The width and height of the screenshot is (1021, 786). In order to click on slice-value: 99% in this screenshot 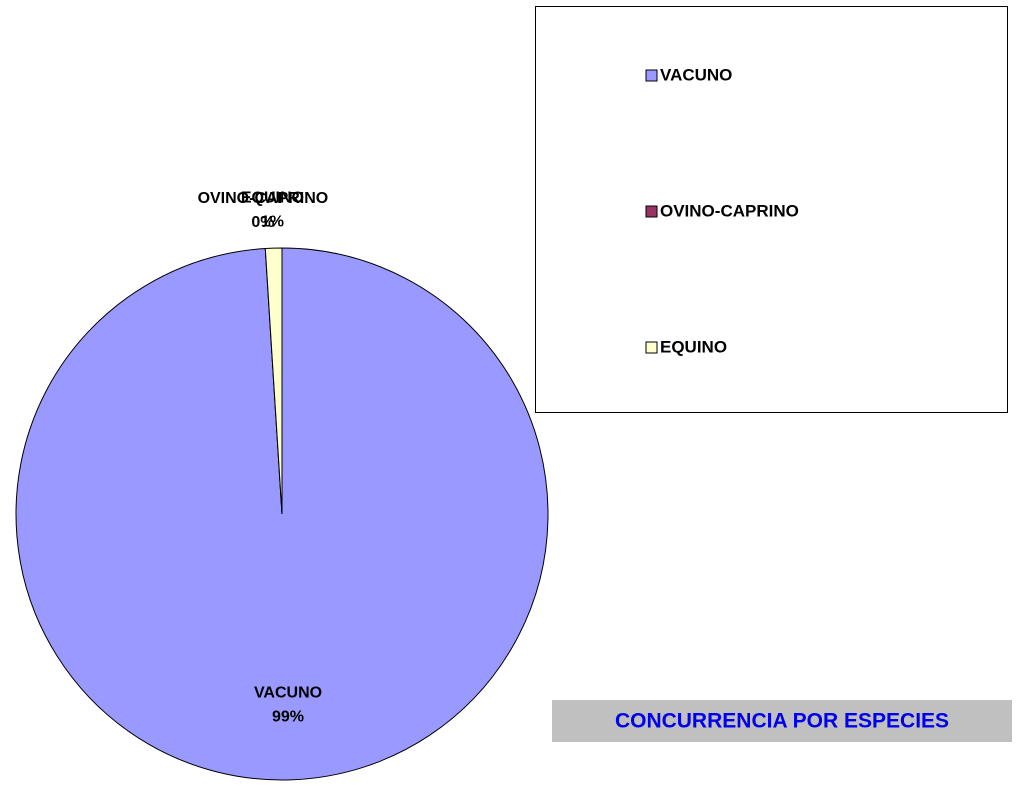, I will do `click(288, 717)`.